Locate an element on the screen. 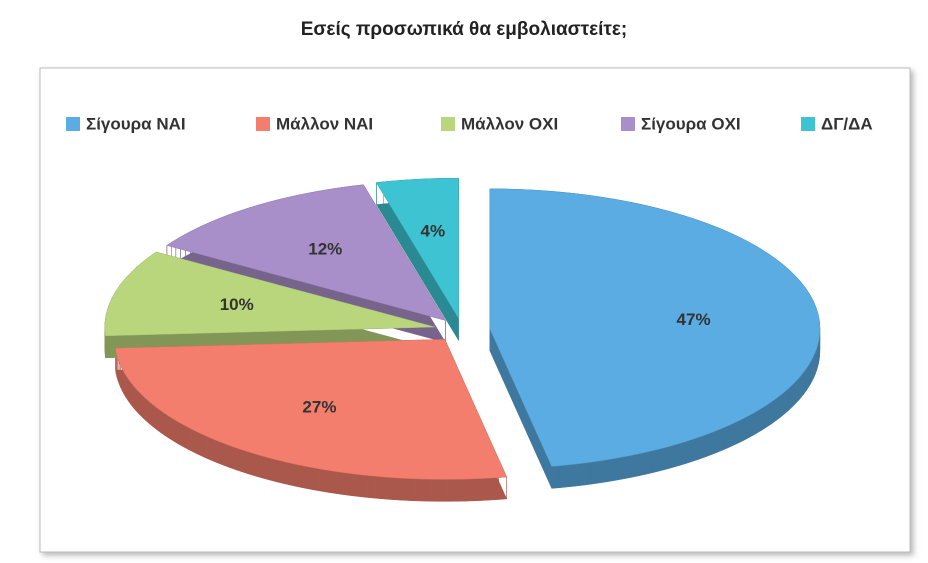  legend-label: Σίγουρα ΝΑΙ is located at coordinates (136, 123).